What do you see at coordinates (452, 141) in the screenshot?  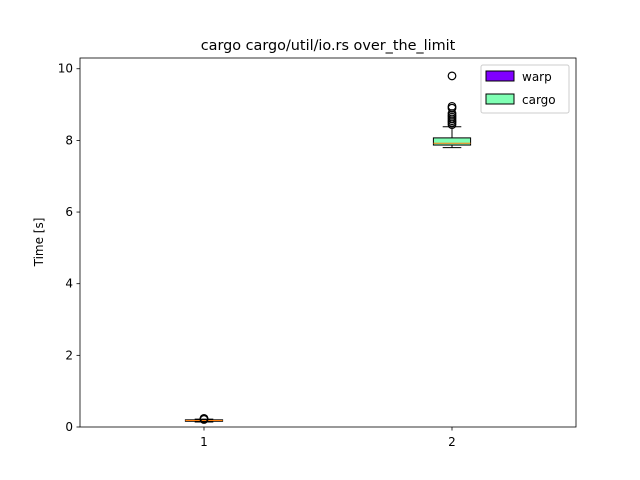 I see `box-cargo` at bounding box center [452, 141].